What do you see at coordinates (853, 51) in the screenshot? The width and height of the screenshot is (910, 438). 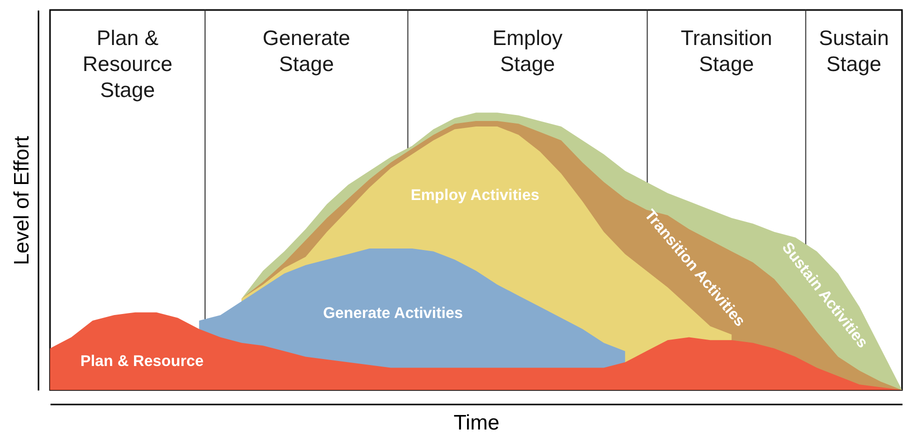 I see `text: Sustain Stage` at bounding box center [853, 51].